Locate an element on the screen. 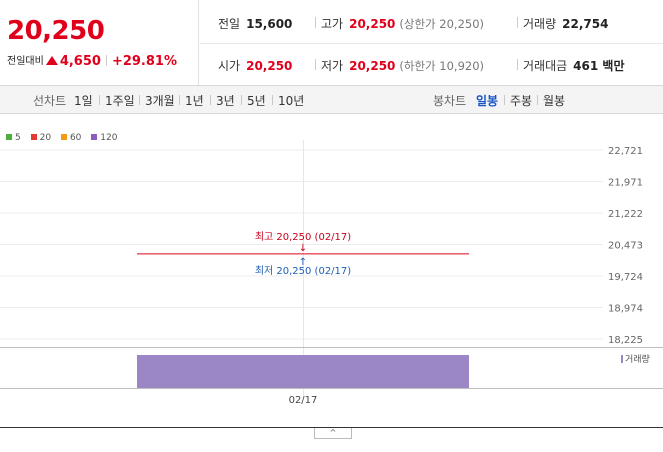  volume-legend-label: 거래량 is located at coordinates (637, 359).